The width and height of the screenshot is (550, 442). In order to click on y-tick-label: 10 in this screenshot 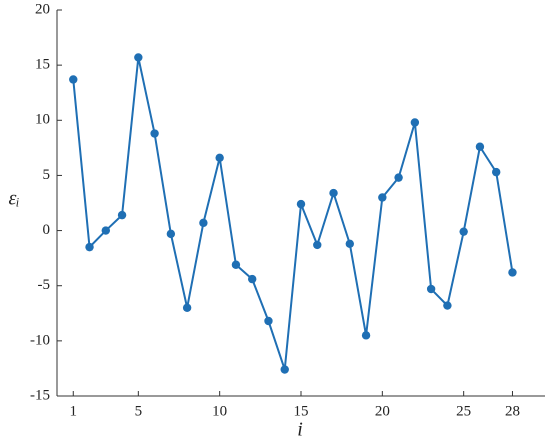, I will do `click(42, 120)`.